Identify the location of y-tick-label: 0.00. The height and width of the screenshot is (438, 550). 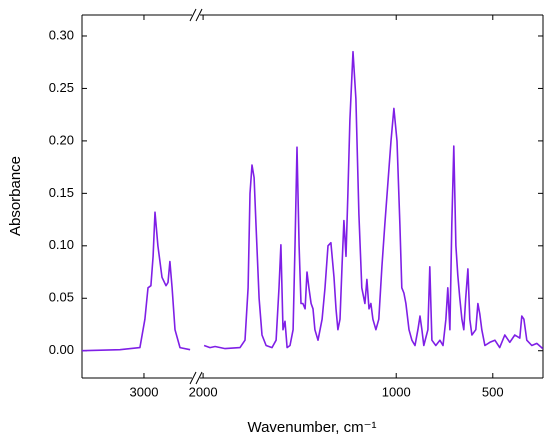
(61, 349).